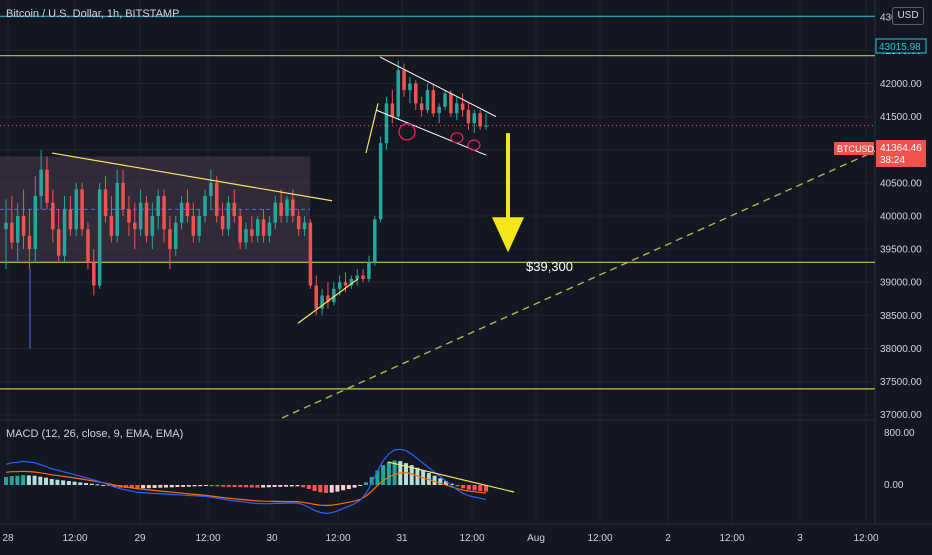  What do you see at coordinates (328, 301) in the screenshot?
I see `rising-wedge-line` at bounding box center [328, 301].